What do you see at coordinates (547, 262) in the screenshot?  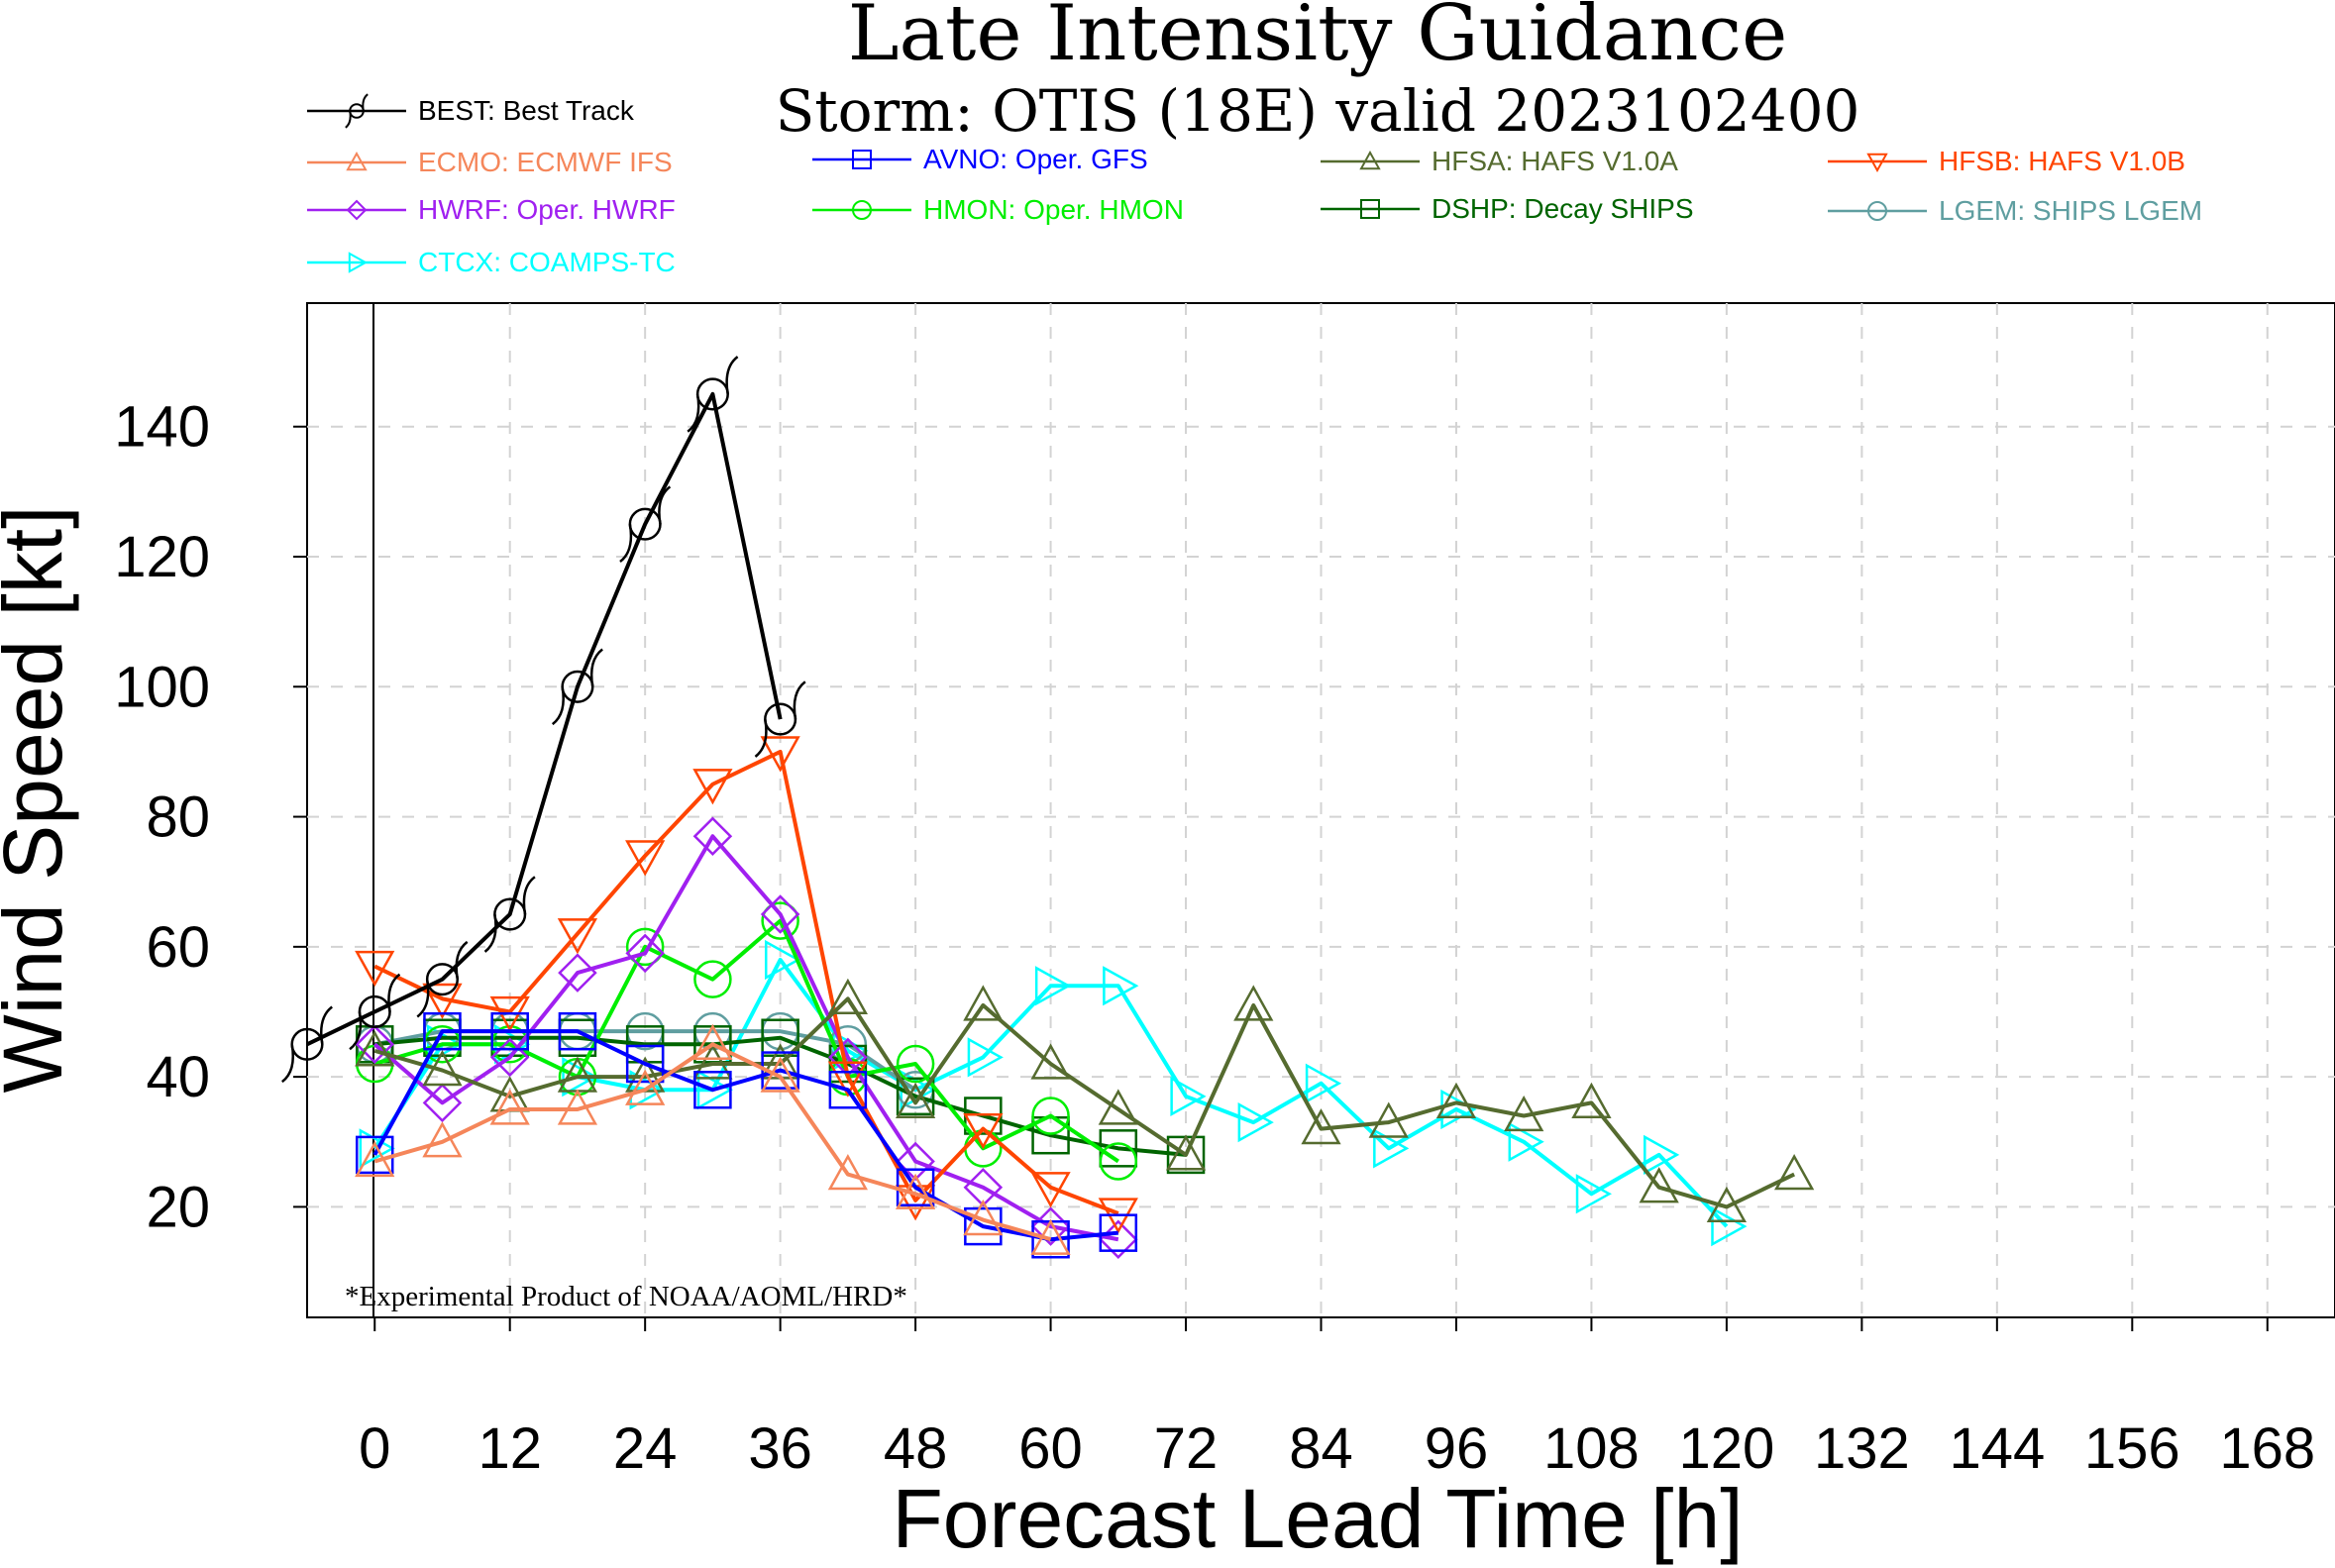 I see `legend-label: CTCX: COAMPS-TC` at bounding box center [547, 262].